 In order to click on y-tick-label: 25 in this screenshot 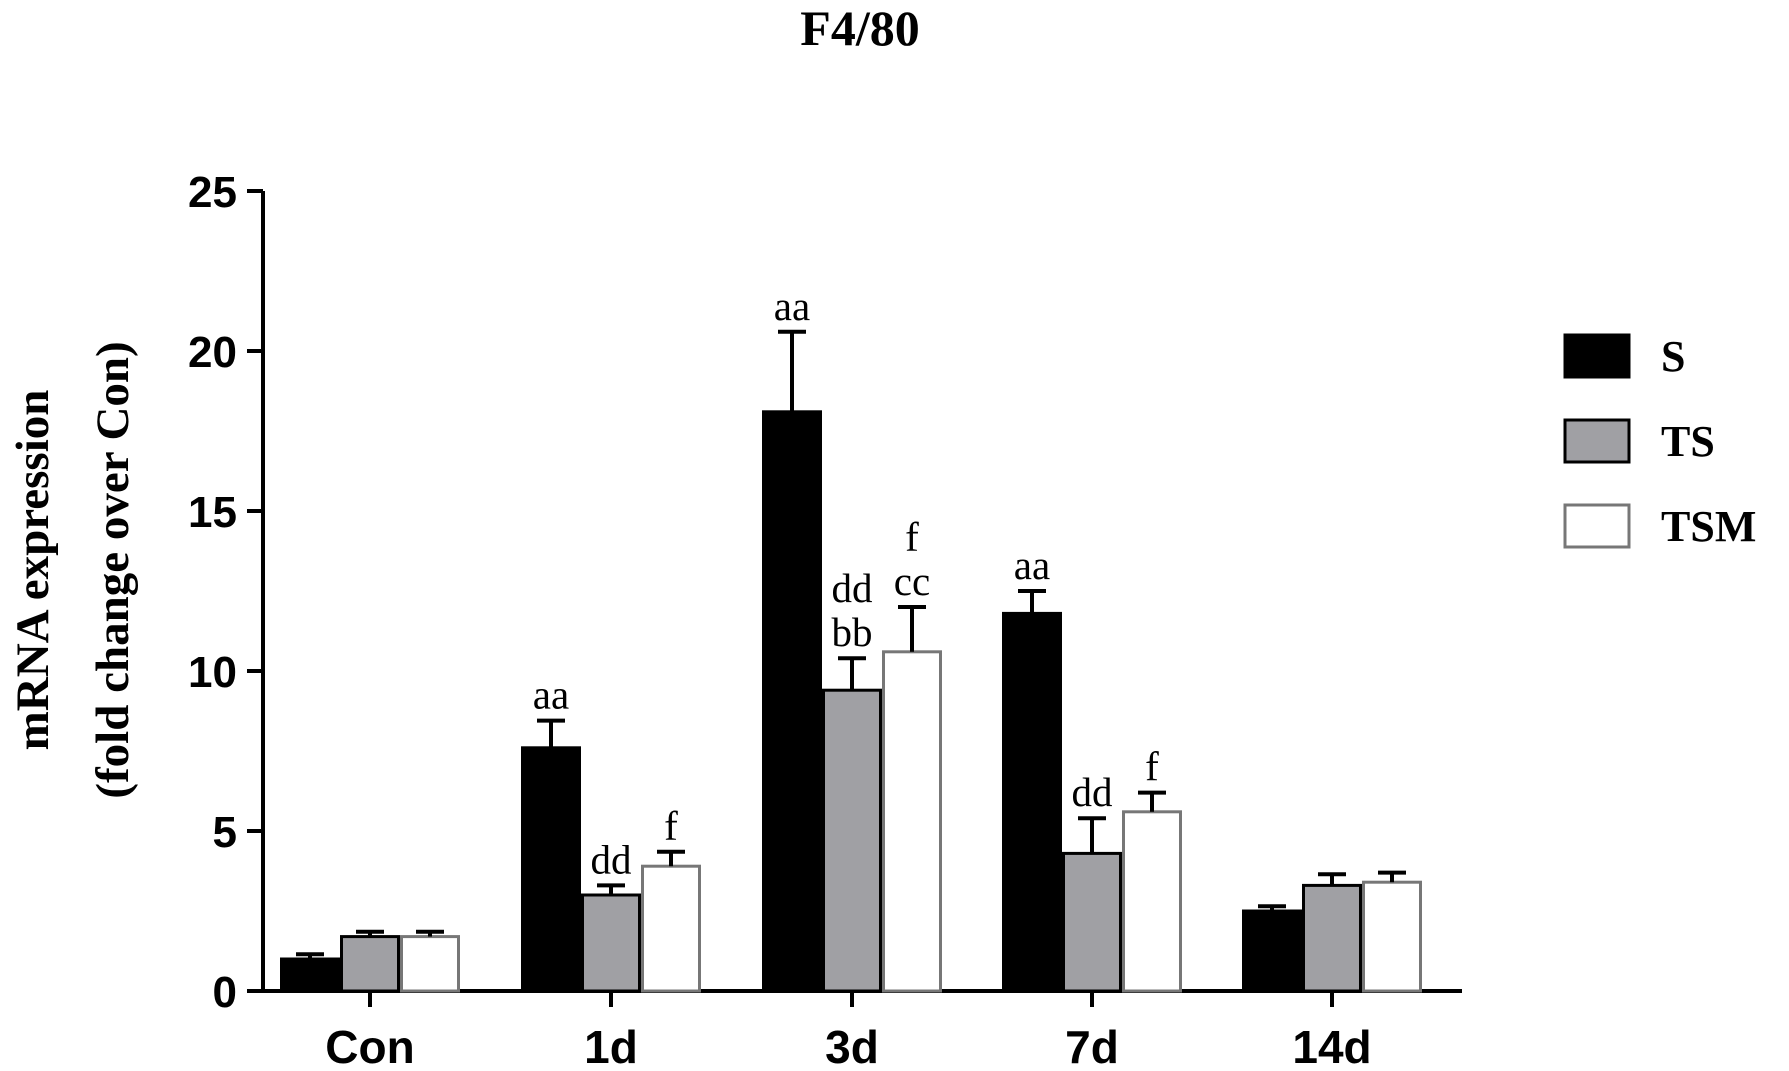, I will do `click(212, 192)`.